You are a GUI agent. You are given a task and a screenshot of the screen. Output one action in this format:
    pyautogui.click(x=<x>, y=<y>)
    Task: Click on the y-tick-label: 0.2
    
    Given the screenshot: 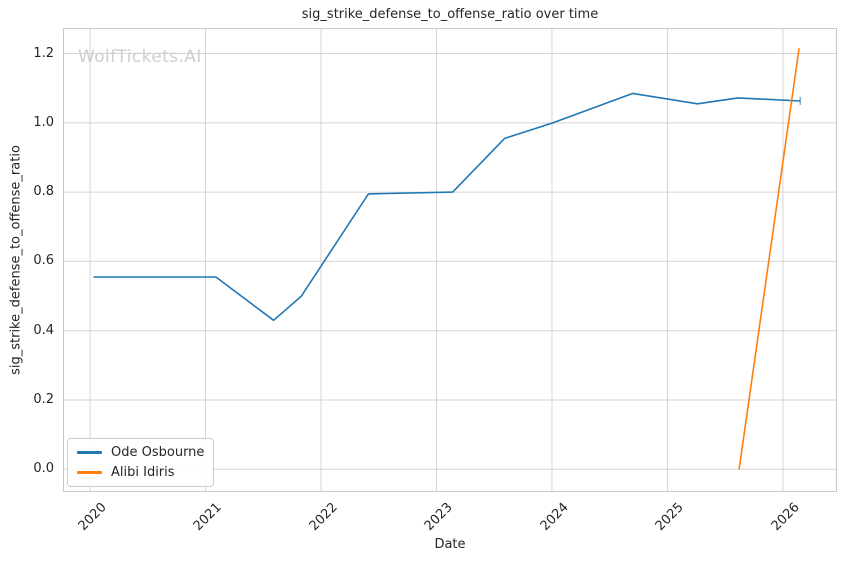 What is the action you would take?
    pyautogui.click(x=43, y=399)
    